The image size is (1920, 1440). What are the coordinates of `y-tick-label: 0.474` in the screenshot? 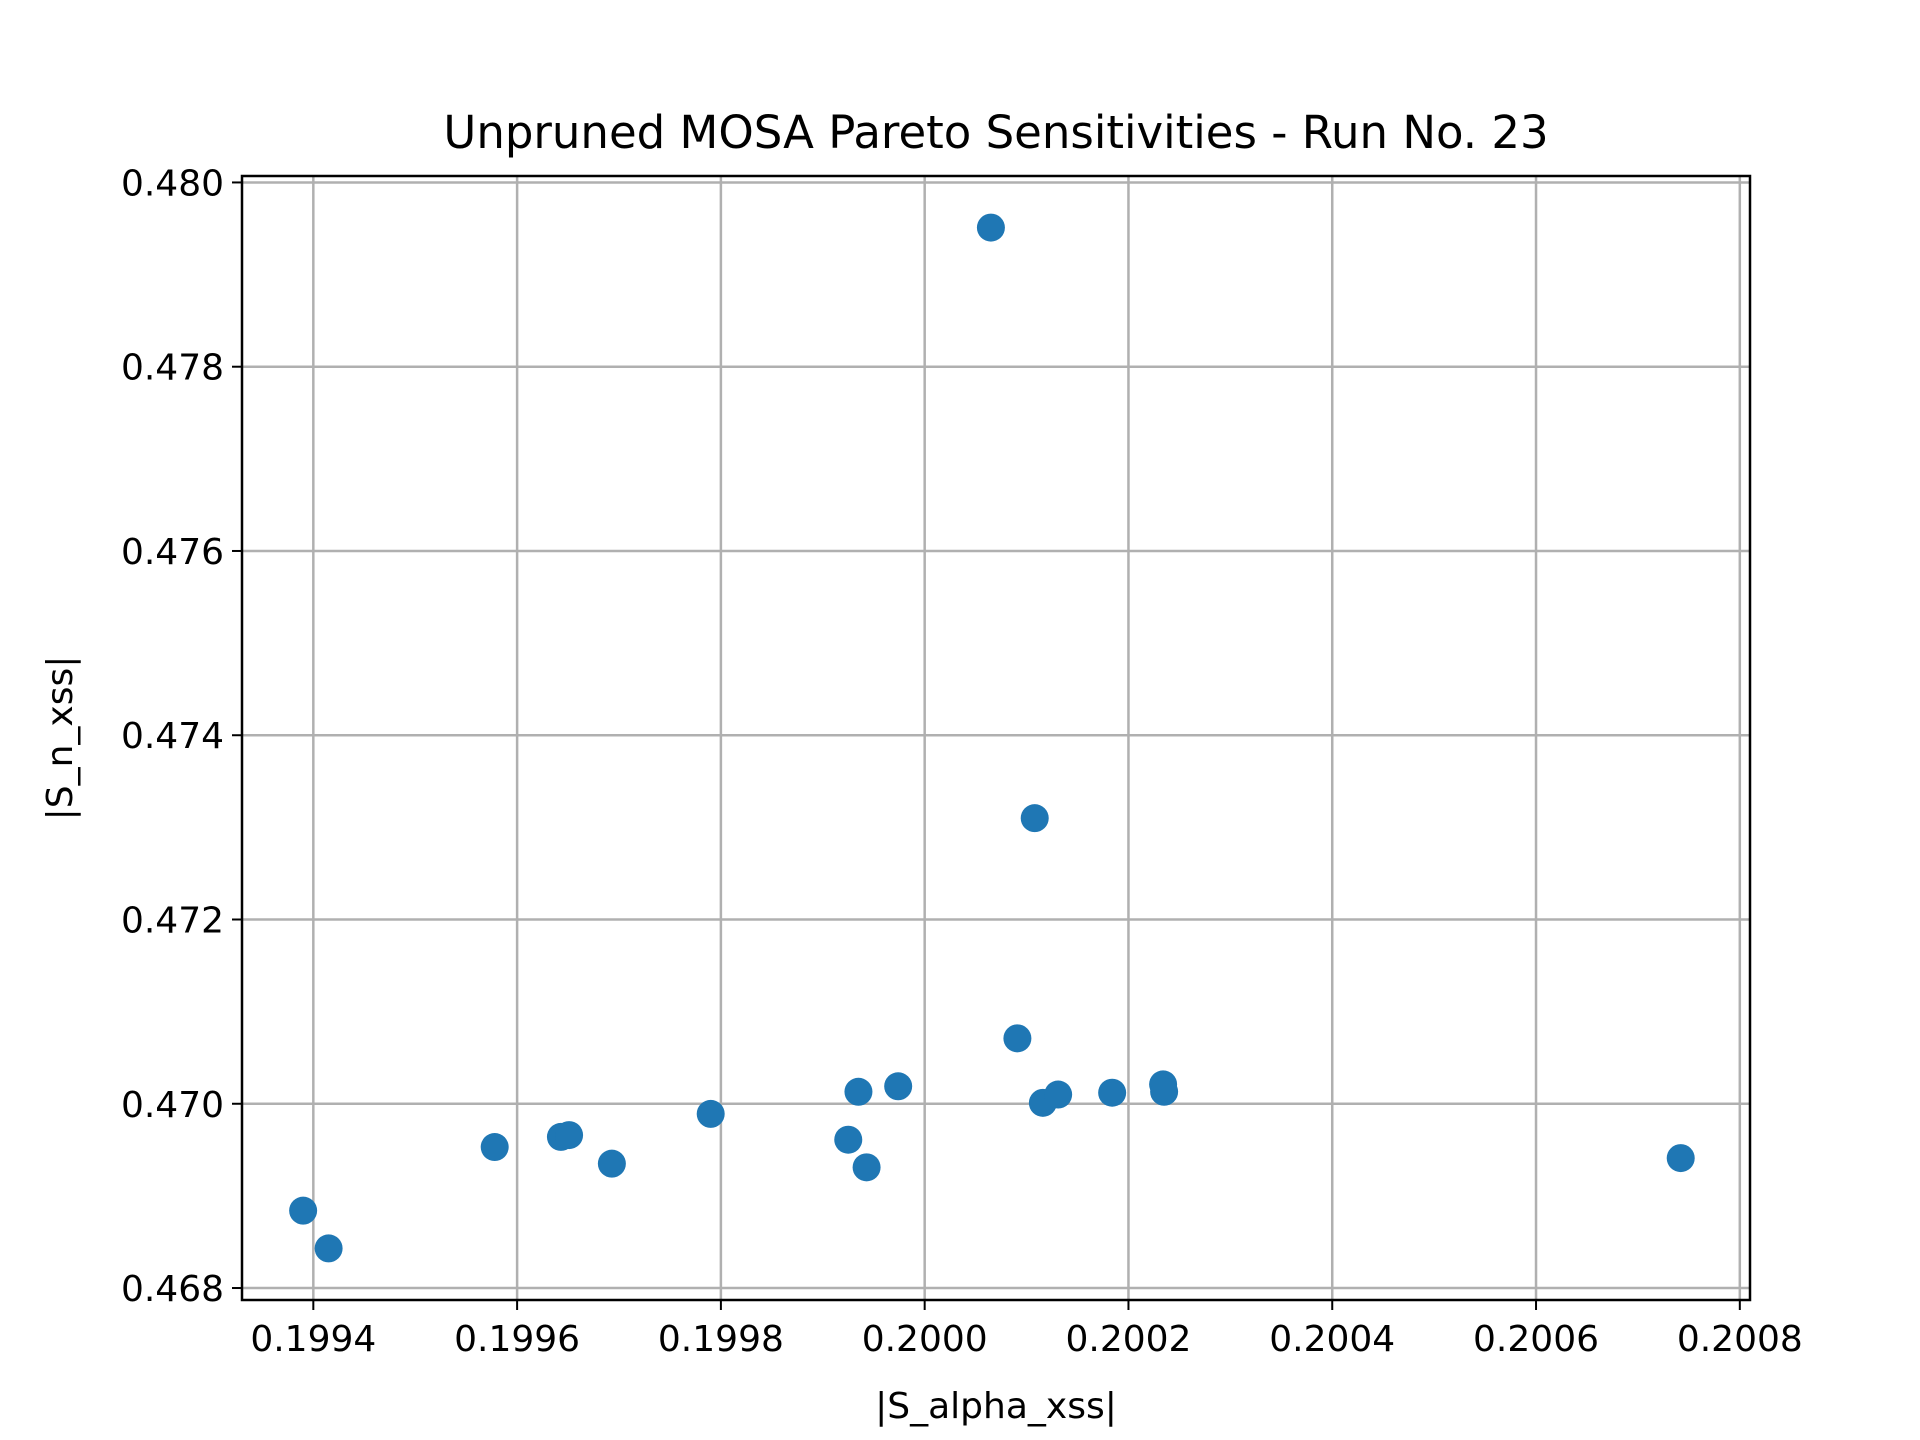 It's located at (172, 736).